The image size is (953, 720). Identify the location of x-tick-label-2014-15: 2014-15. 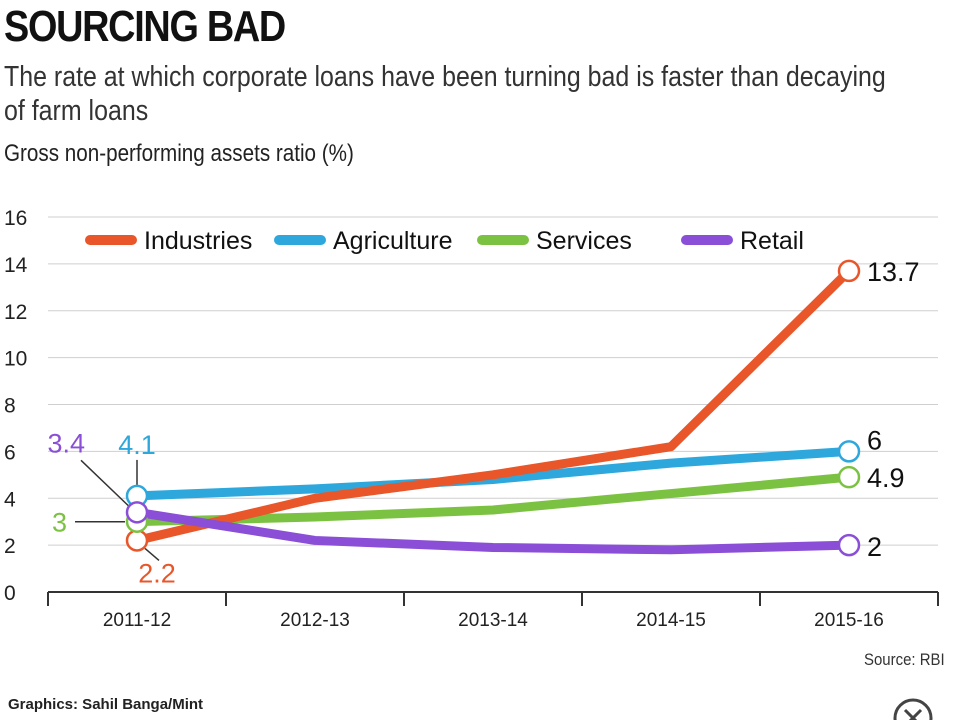
(671, 620).